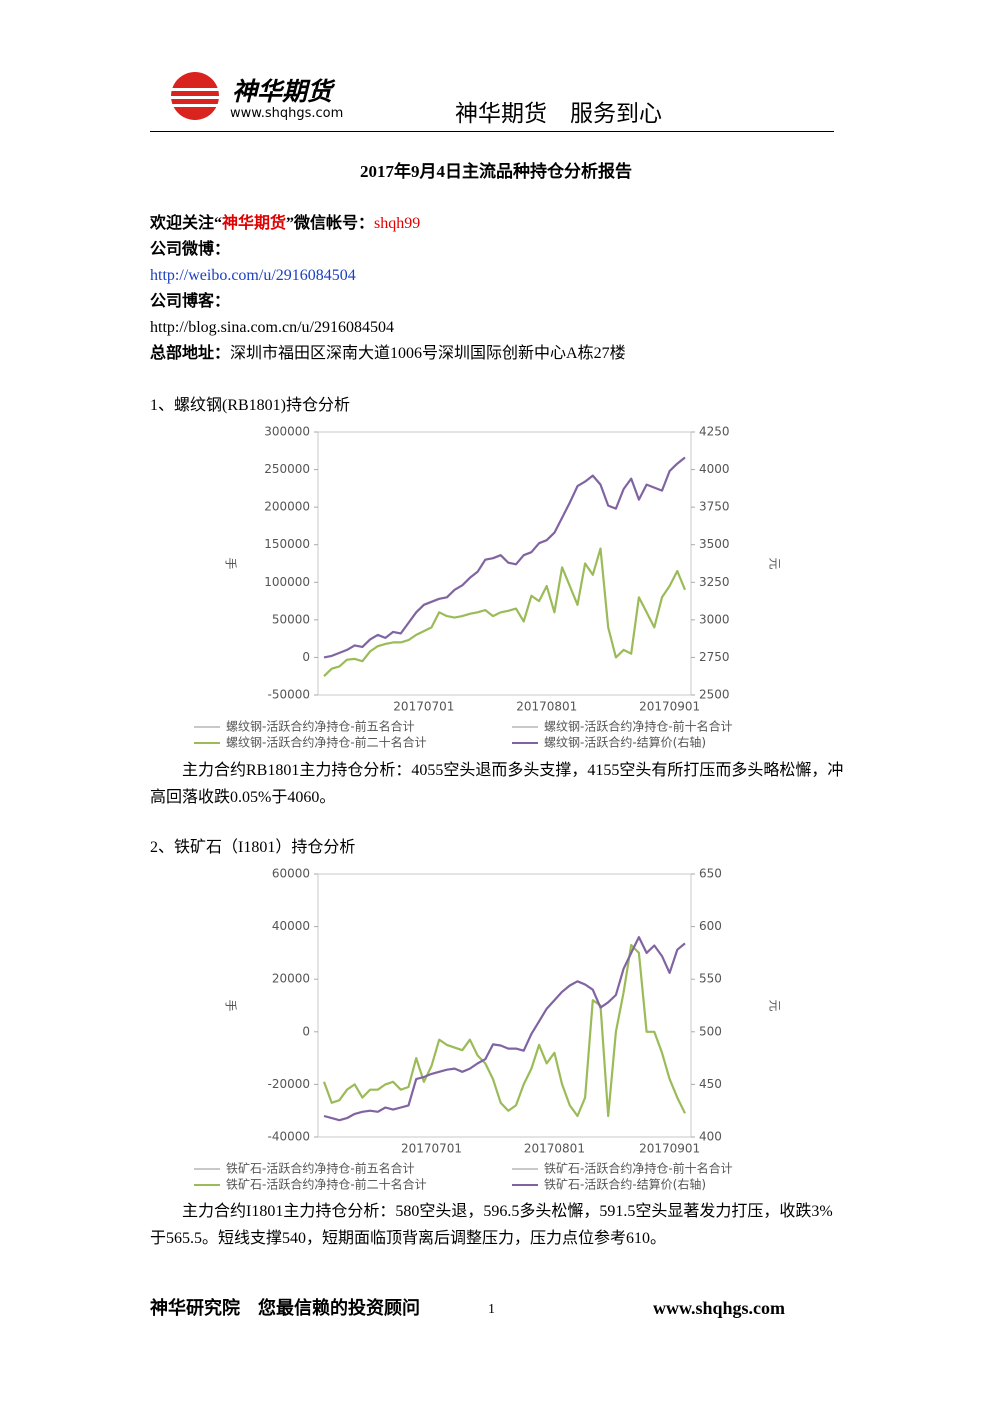  Describe the element at coordinates (428, 353) in the screenshot. I see `text: 深圳市福田区深南大道1006号深圳国际创新中心A栋27楼` at that location.